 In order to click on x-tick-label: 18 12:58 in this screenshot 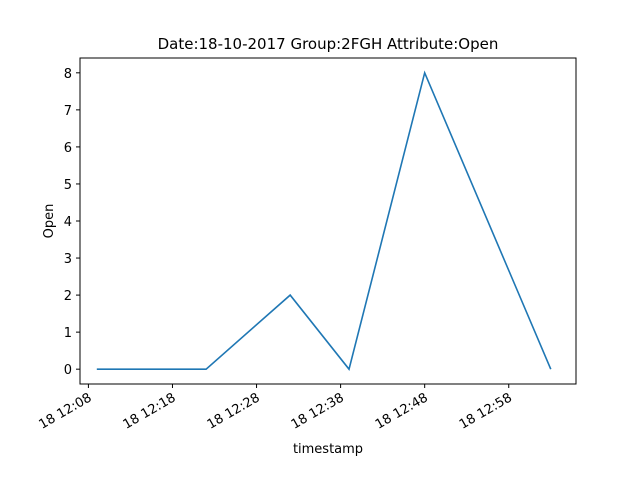, I will do `click(486, 411)`.